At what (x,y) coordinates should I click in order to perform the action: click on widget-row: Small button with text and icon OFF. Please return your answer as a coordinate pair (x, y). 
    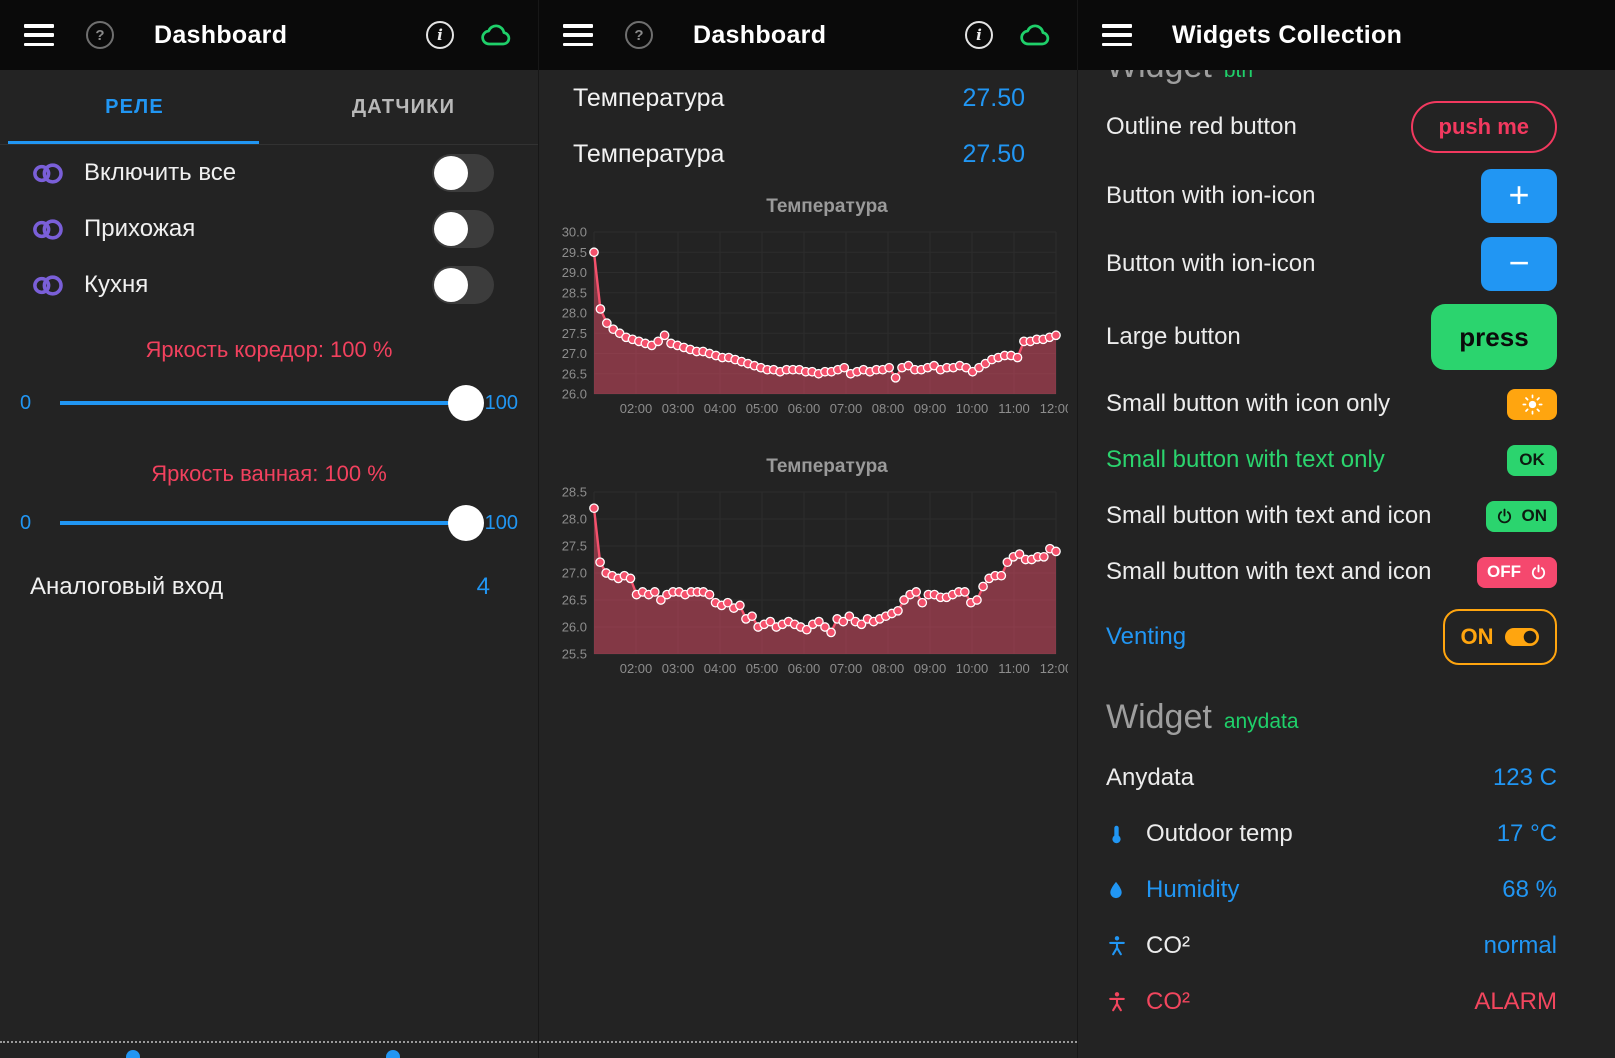
    Looking at the image, I should click on (1346, 572).